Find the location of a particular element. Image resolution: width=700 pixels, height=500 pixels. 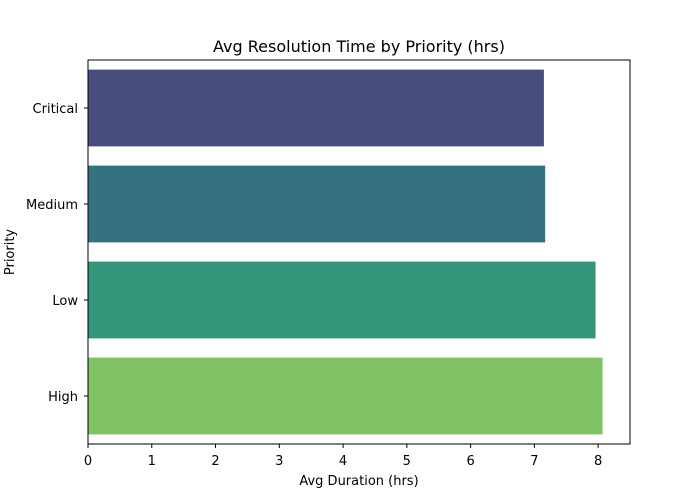

bar-critical is located at coordinates (316, 108).